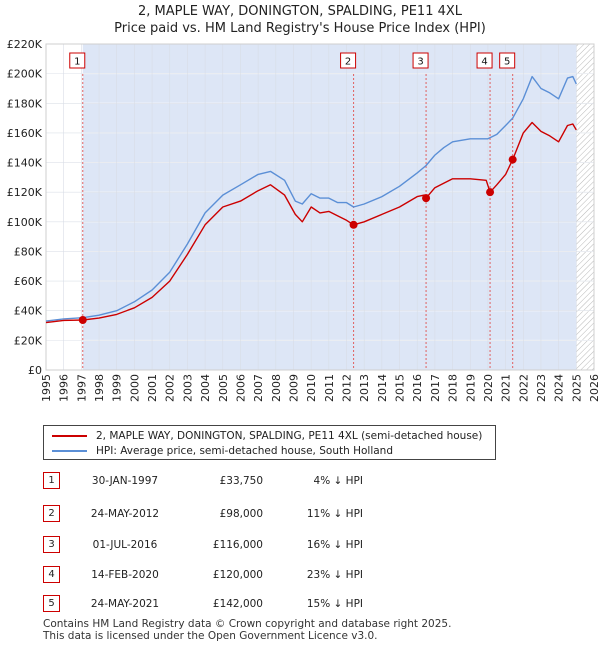  I want to click on y-tick-label: £160K, so click(25, 133).